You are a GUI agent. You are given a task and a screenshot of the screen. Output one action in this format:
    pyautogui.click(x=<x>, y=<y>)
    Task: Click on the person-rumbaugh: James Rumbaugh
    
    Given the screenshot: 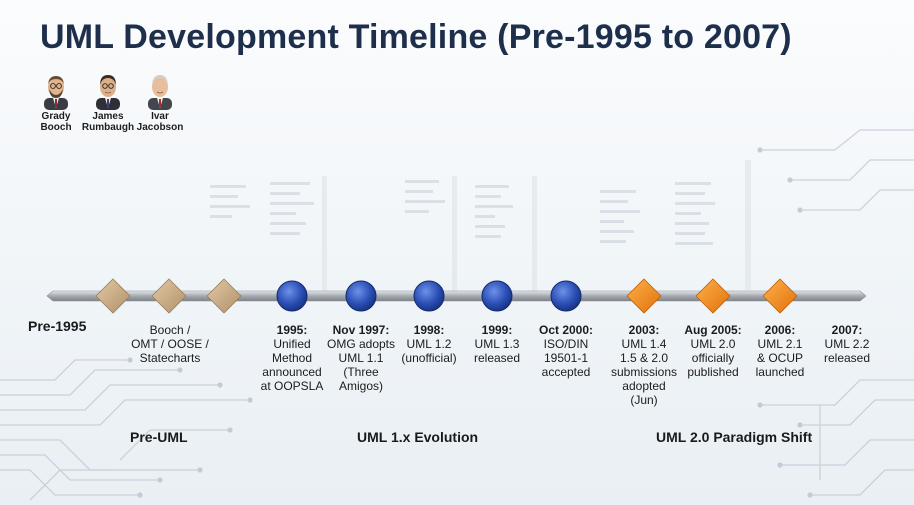 What is the action you would take?
    pyautogui.click(x=108, y=102)
    